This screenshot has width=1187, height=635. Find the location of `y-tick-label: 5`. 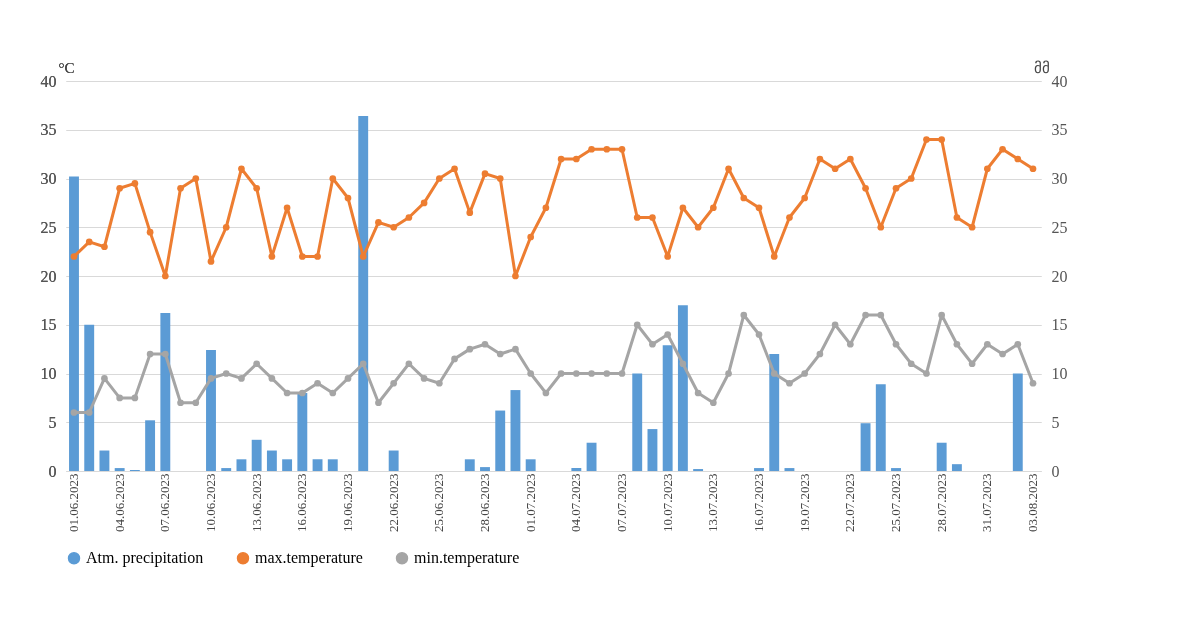

y-tick-label: 5 is located at coordinates (52, 422).